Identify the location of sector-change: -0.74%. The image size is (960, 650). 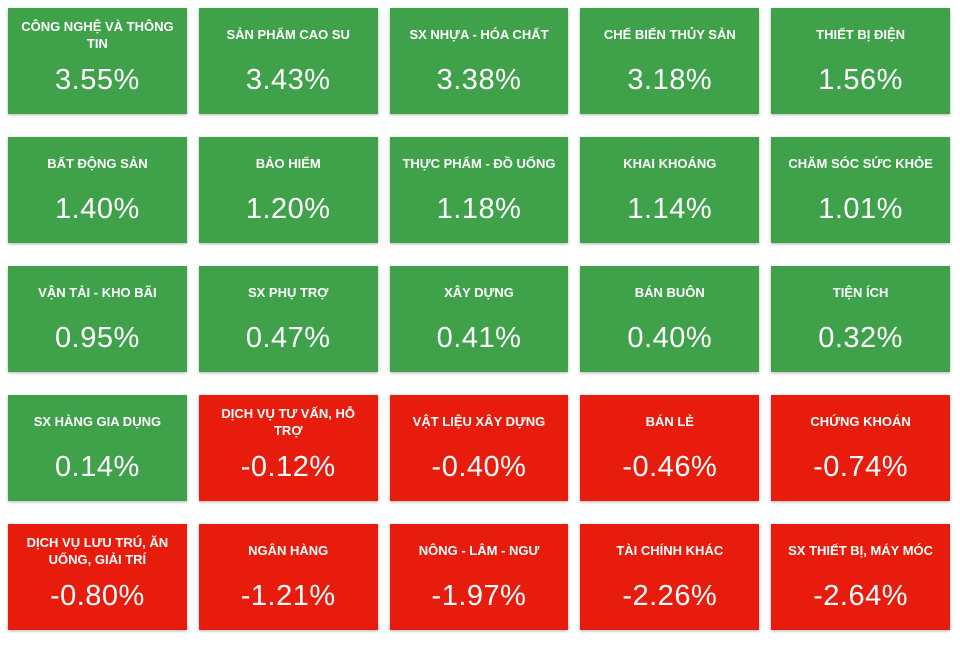
(861, 466).